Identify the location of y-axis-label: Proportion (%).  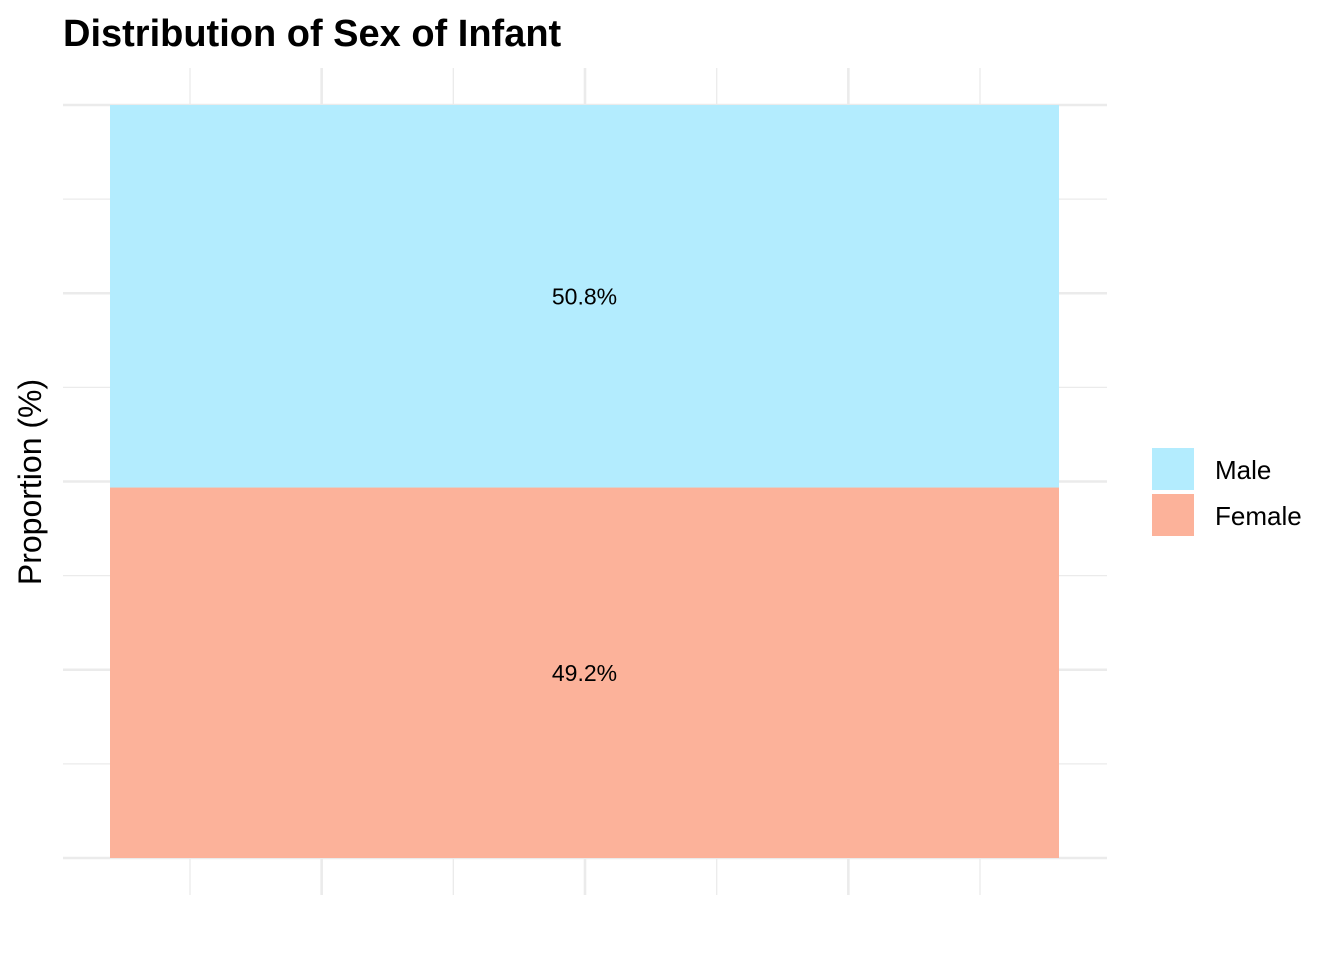
(30, 482).